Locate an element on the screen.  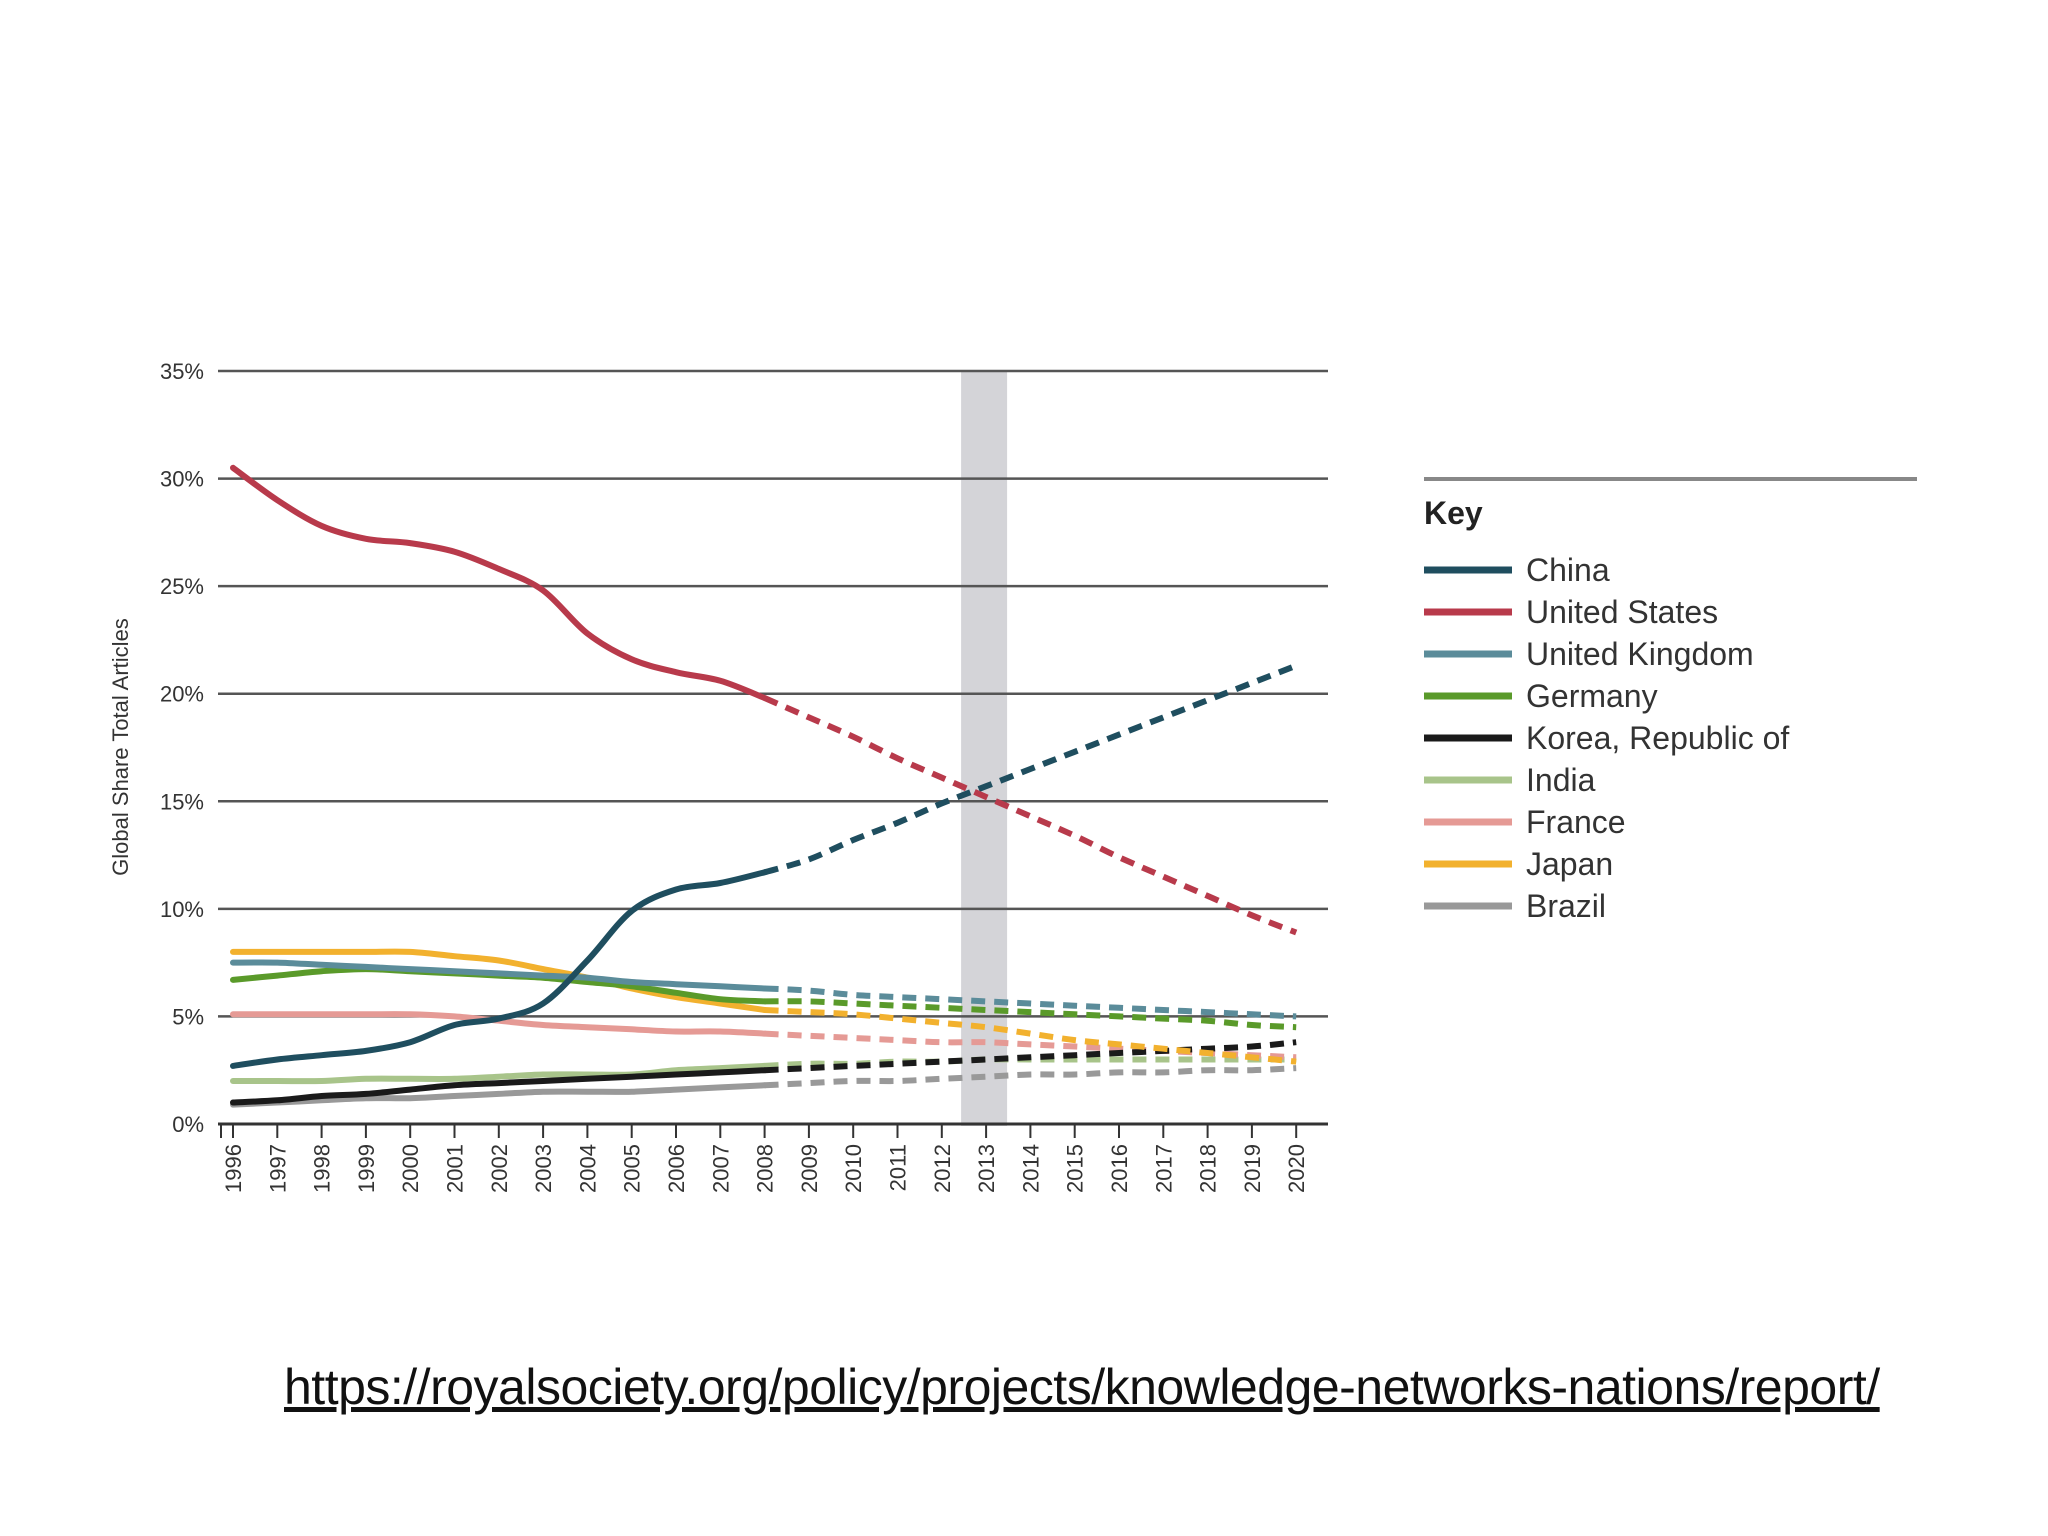
series-projection-japan is located at coordinates (1030, 1035).